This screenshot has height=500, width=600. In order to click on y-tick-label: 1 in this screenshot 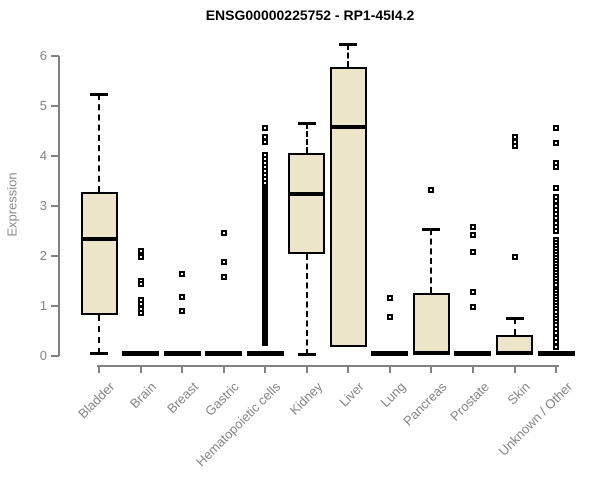, I will do `click(43, 305)`.